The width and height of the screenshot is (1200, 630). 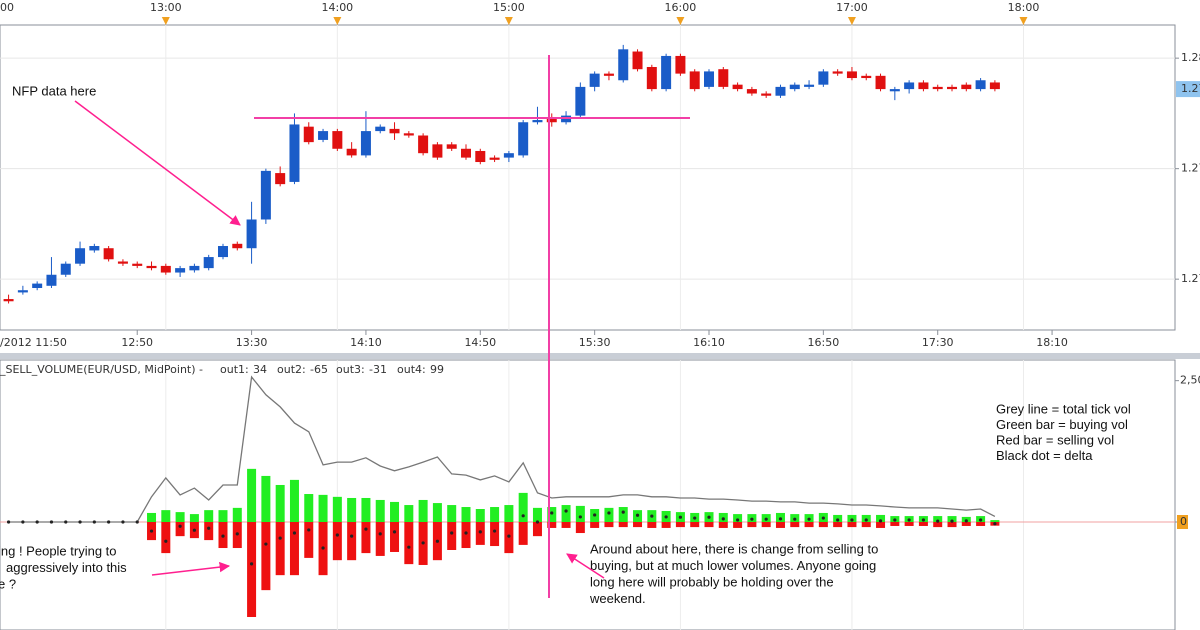 What do you see at coordinates (137, 342) in the screenshot?
I see `x-tick-label: 12:50` at bounding box center [137, 342].